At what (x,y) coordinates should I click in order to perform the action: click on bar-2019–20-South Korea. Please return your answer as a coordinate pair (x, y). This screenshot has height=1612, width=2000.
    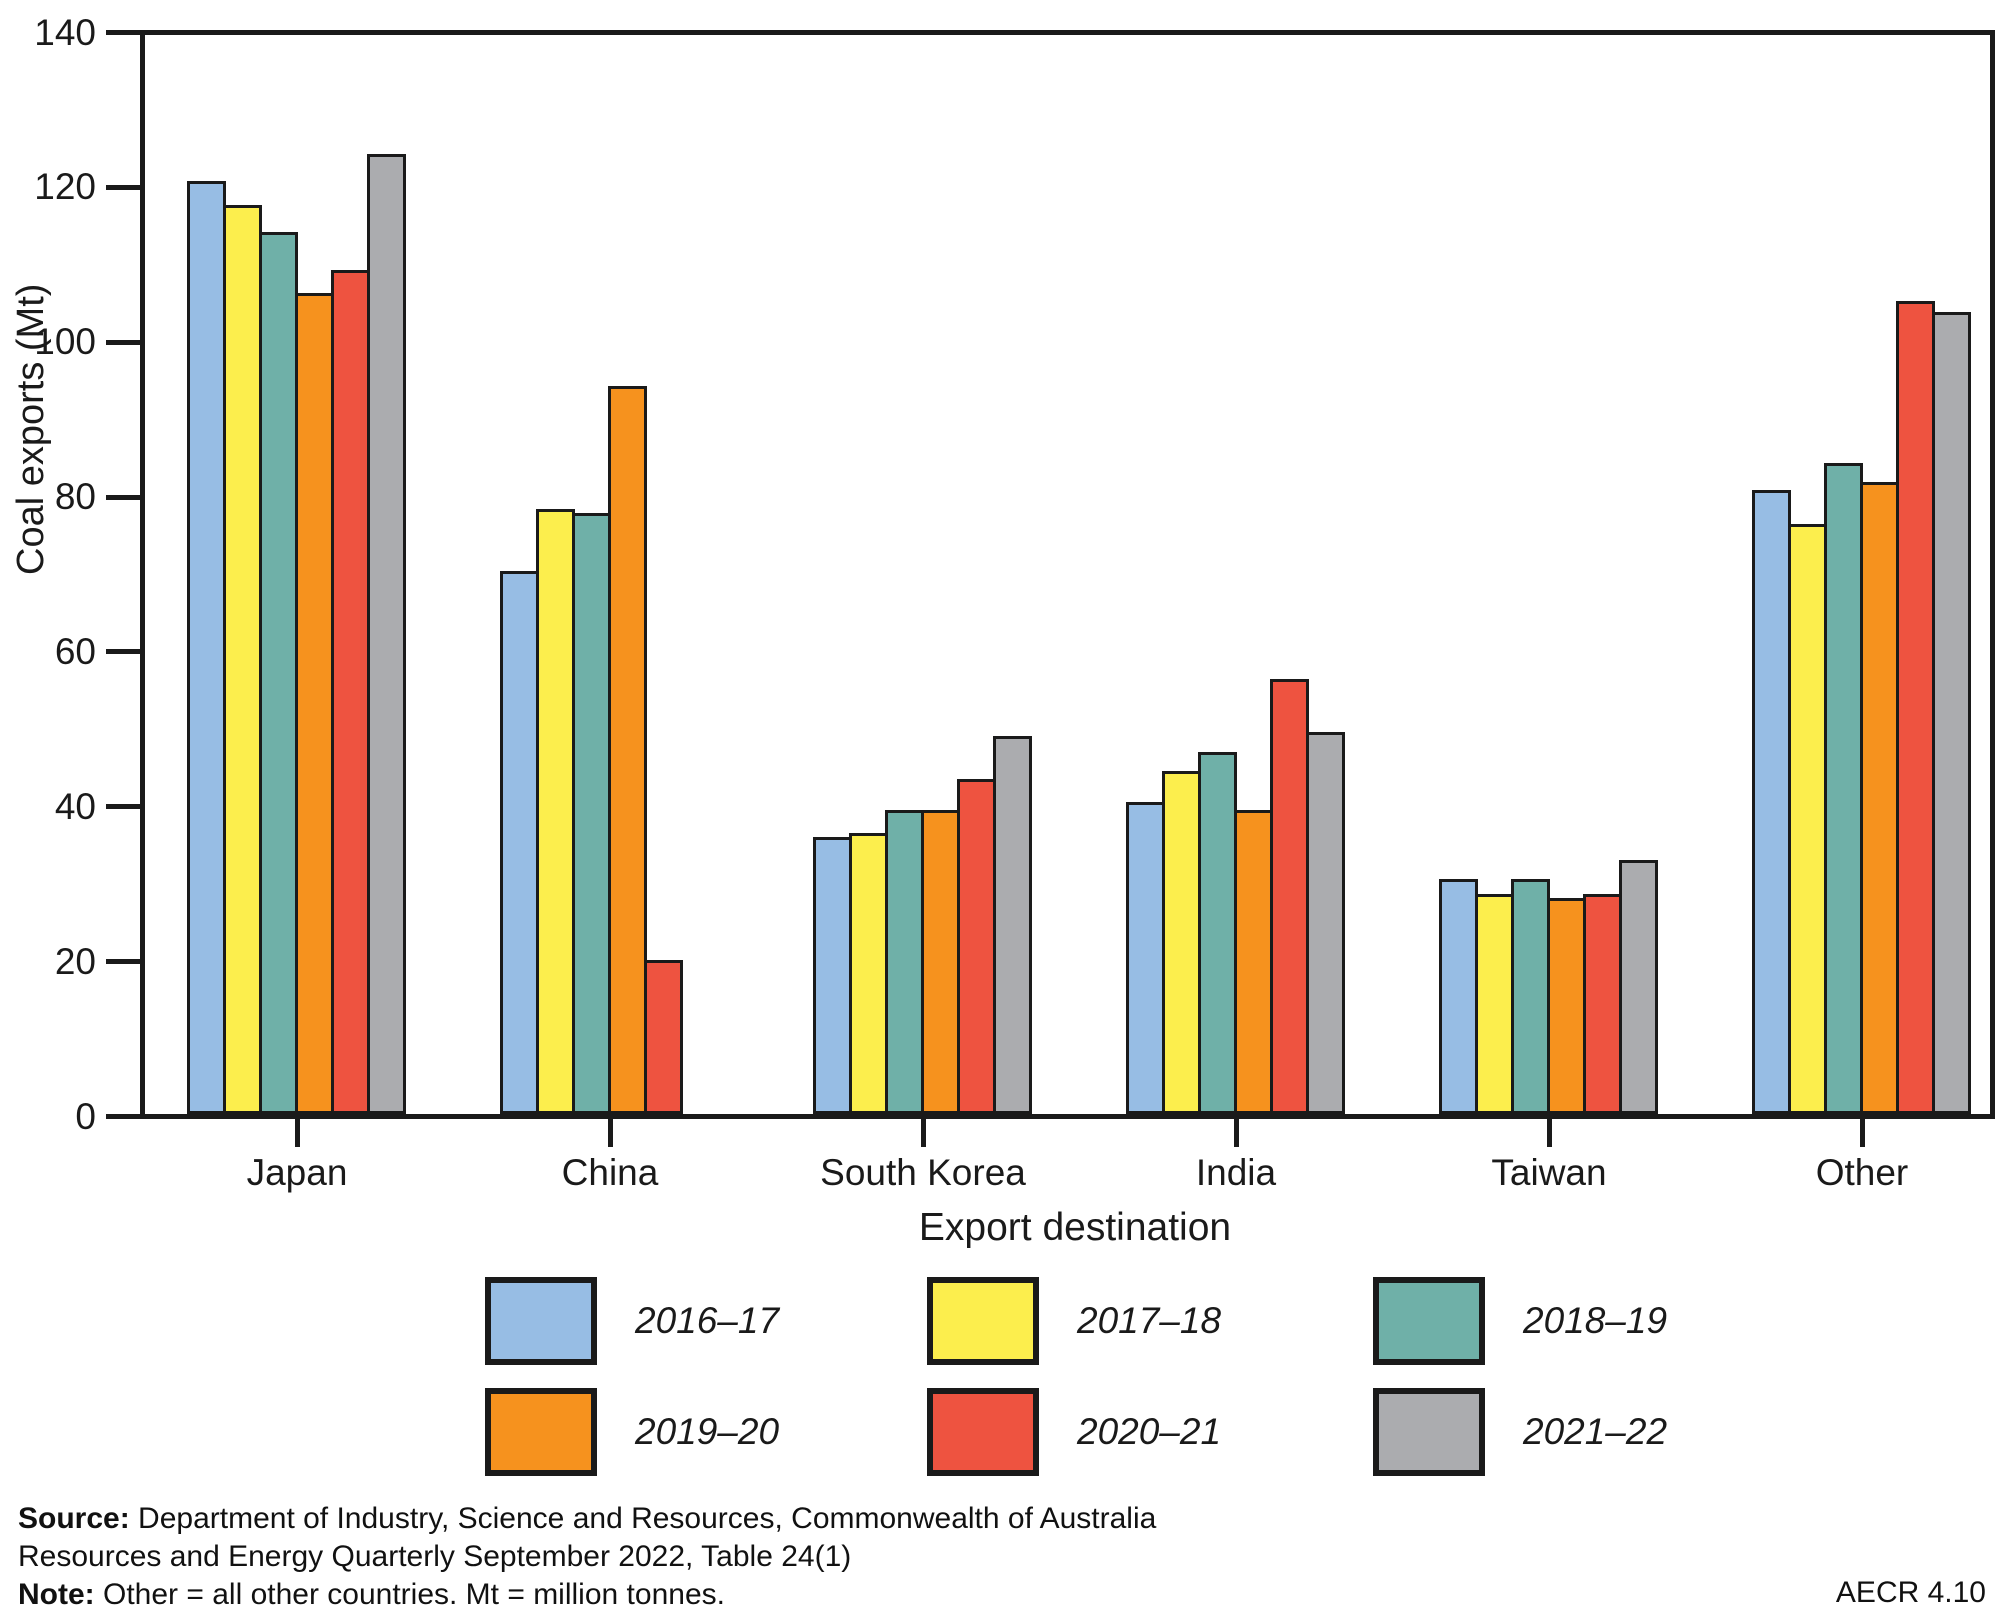
    Looking at the image, I should click on (940, 962).